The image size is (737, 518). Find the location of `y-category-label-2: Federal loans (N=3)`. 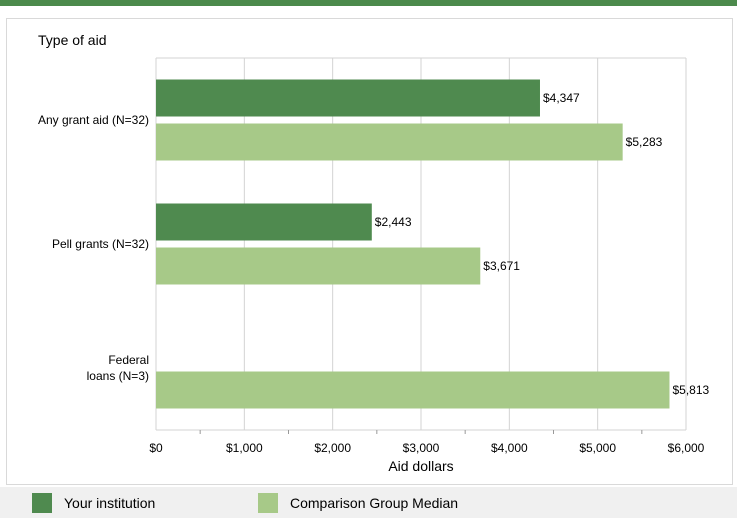

y-category-label-2: Federal loans (N=3) is located at coordinates (118, 368).